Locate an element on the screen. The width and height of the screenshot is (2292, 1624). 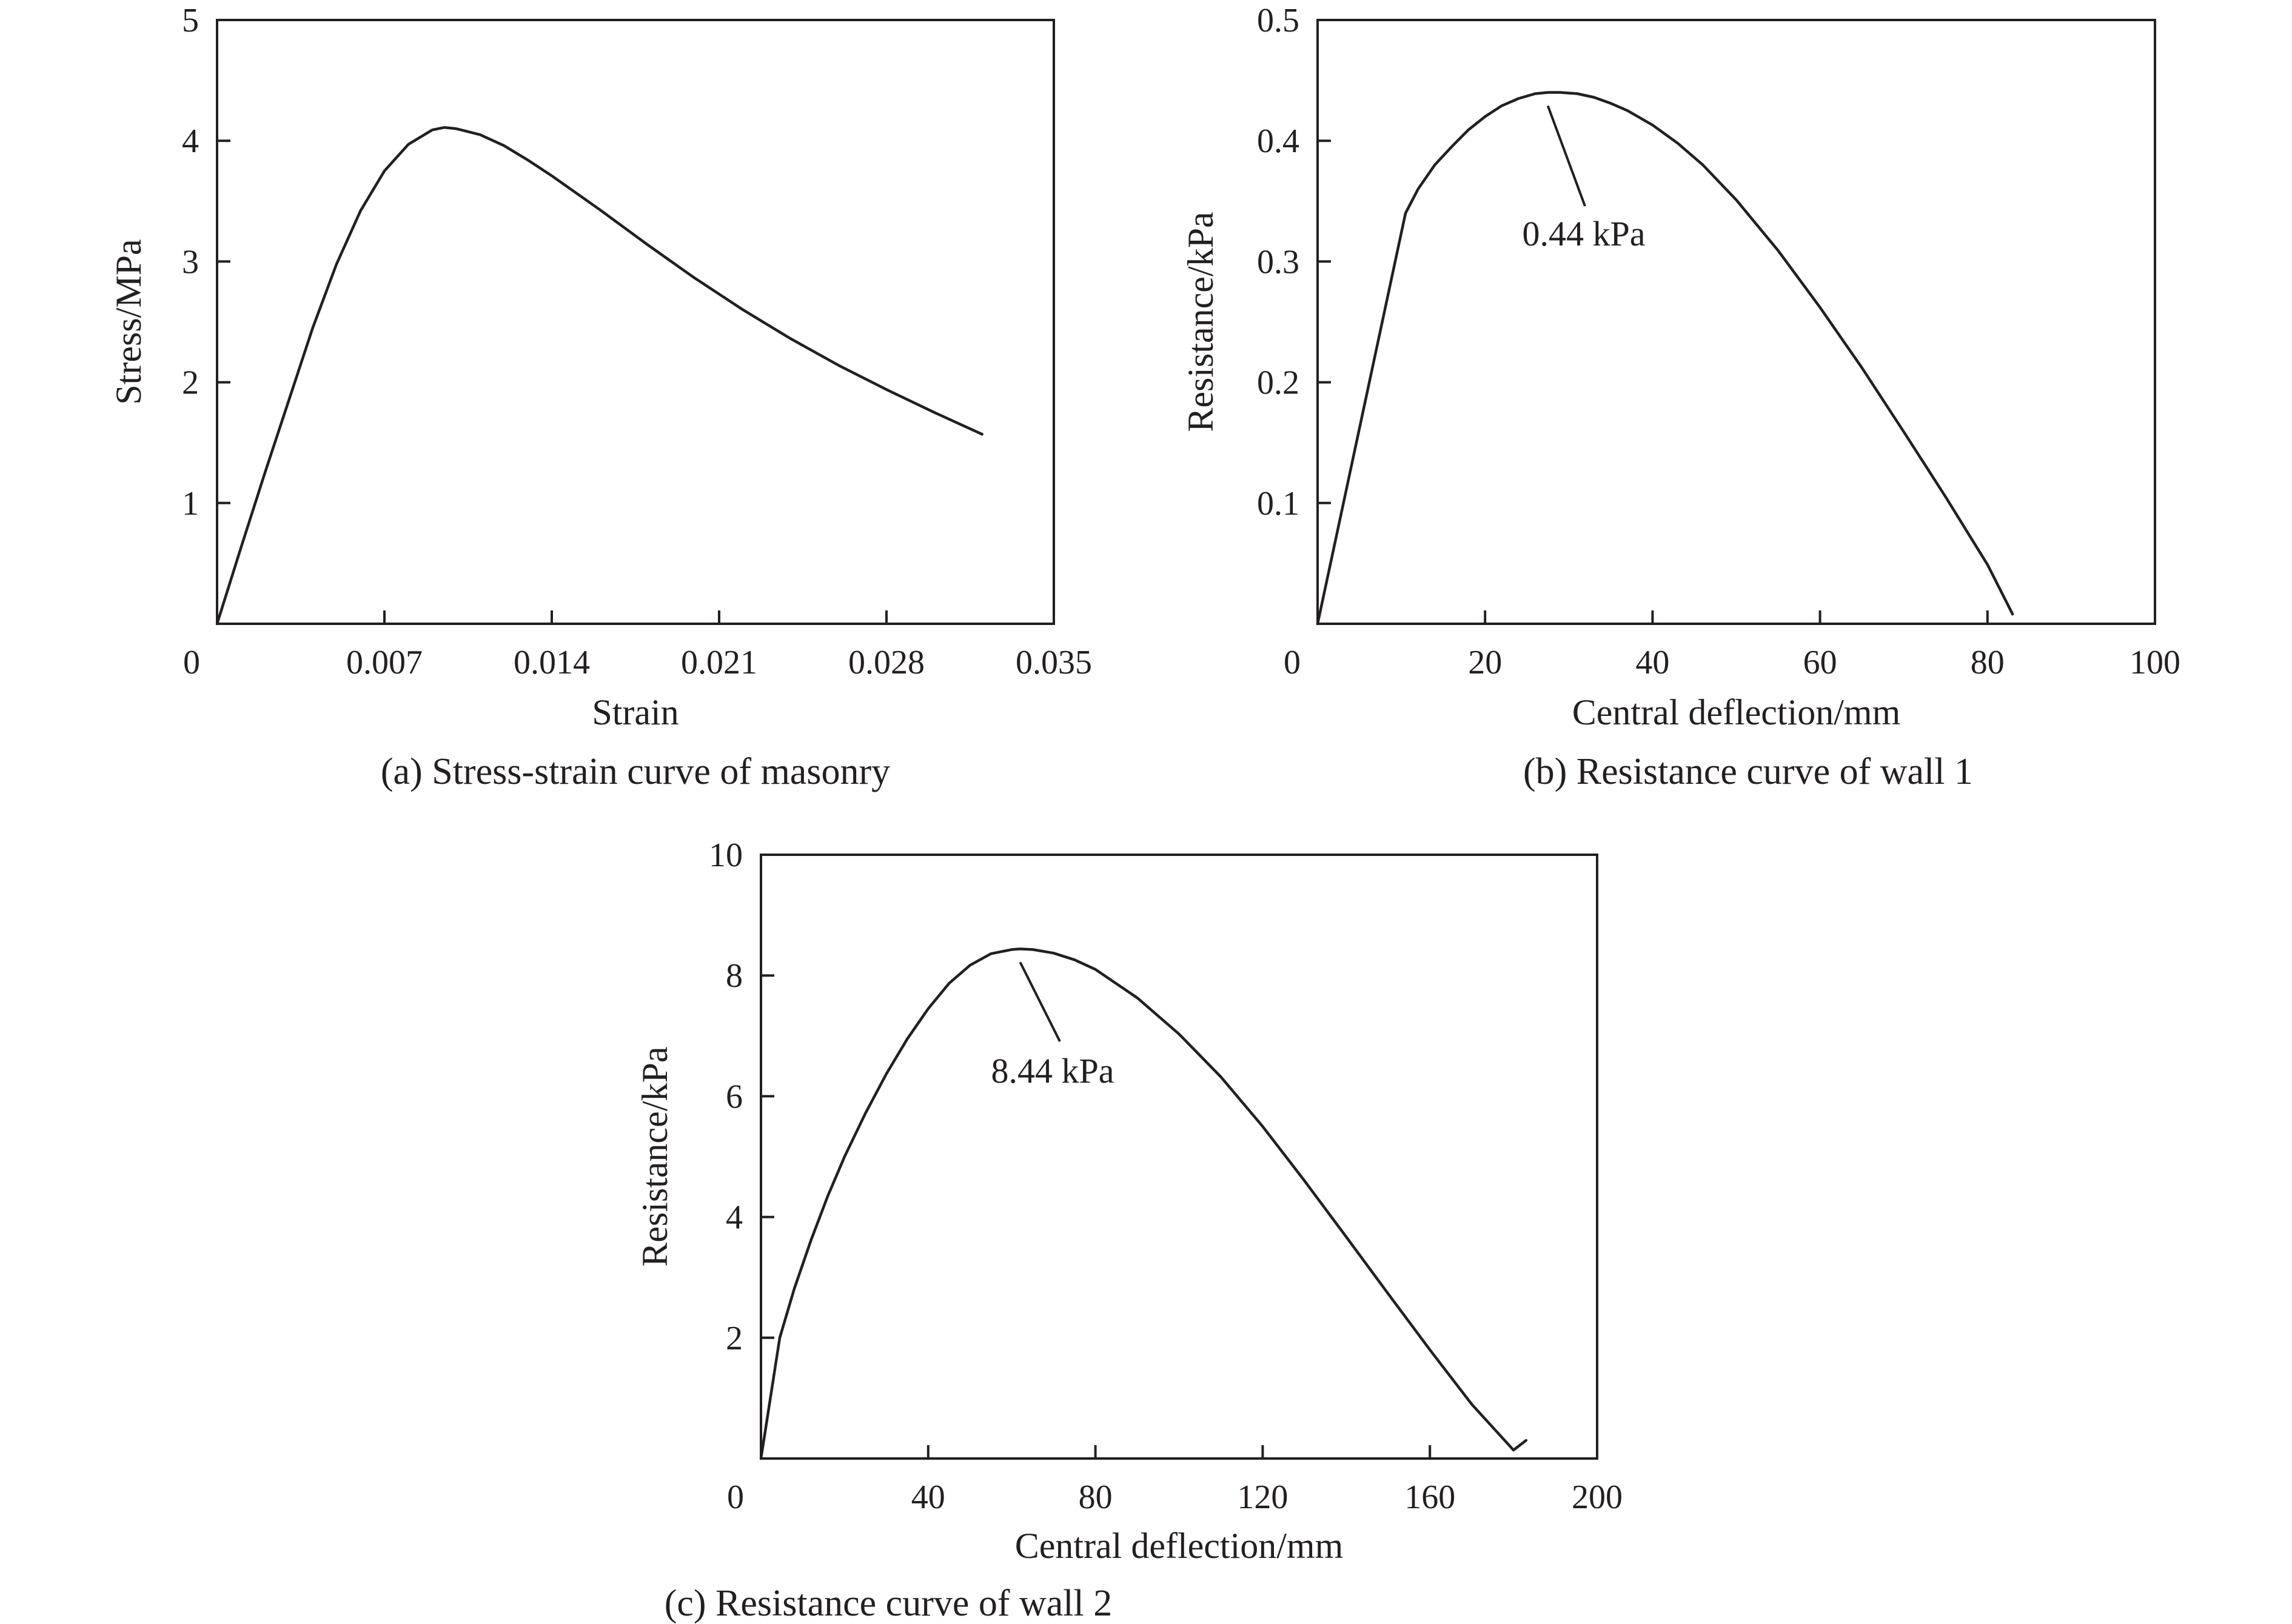
panel-caption: (b) Resistance curve of wall 1 is located at coordinates (1748, 772).